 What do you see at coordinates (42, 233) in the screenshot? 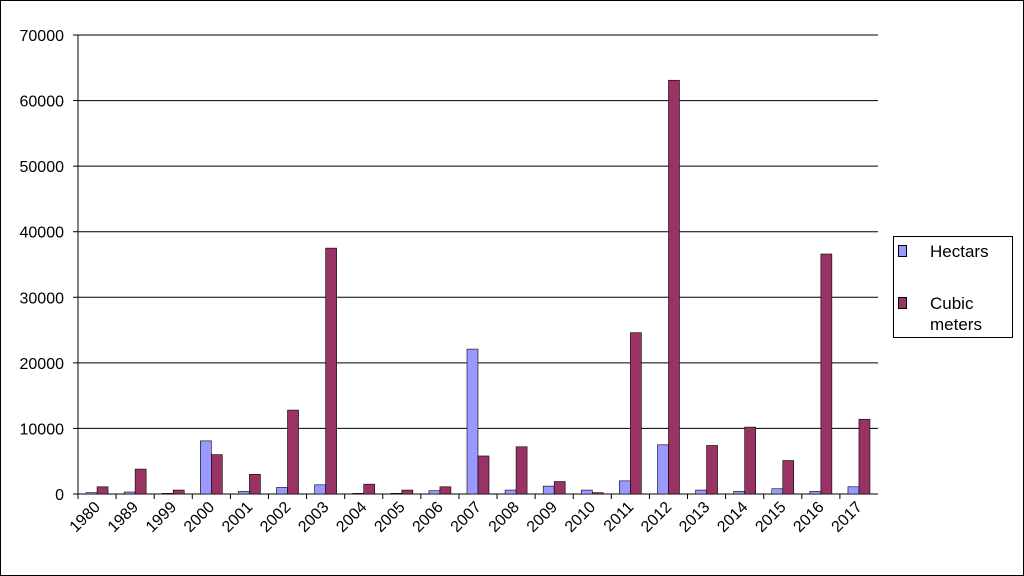
I see `y-tick-label: 40000` at bounding box center [42, 233].